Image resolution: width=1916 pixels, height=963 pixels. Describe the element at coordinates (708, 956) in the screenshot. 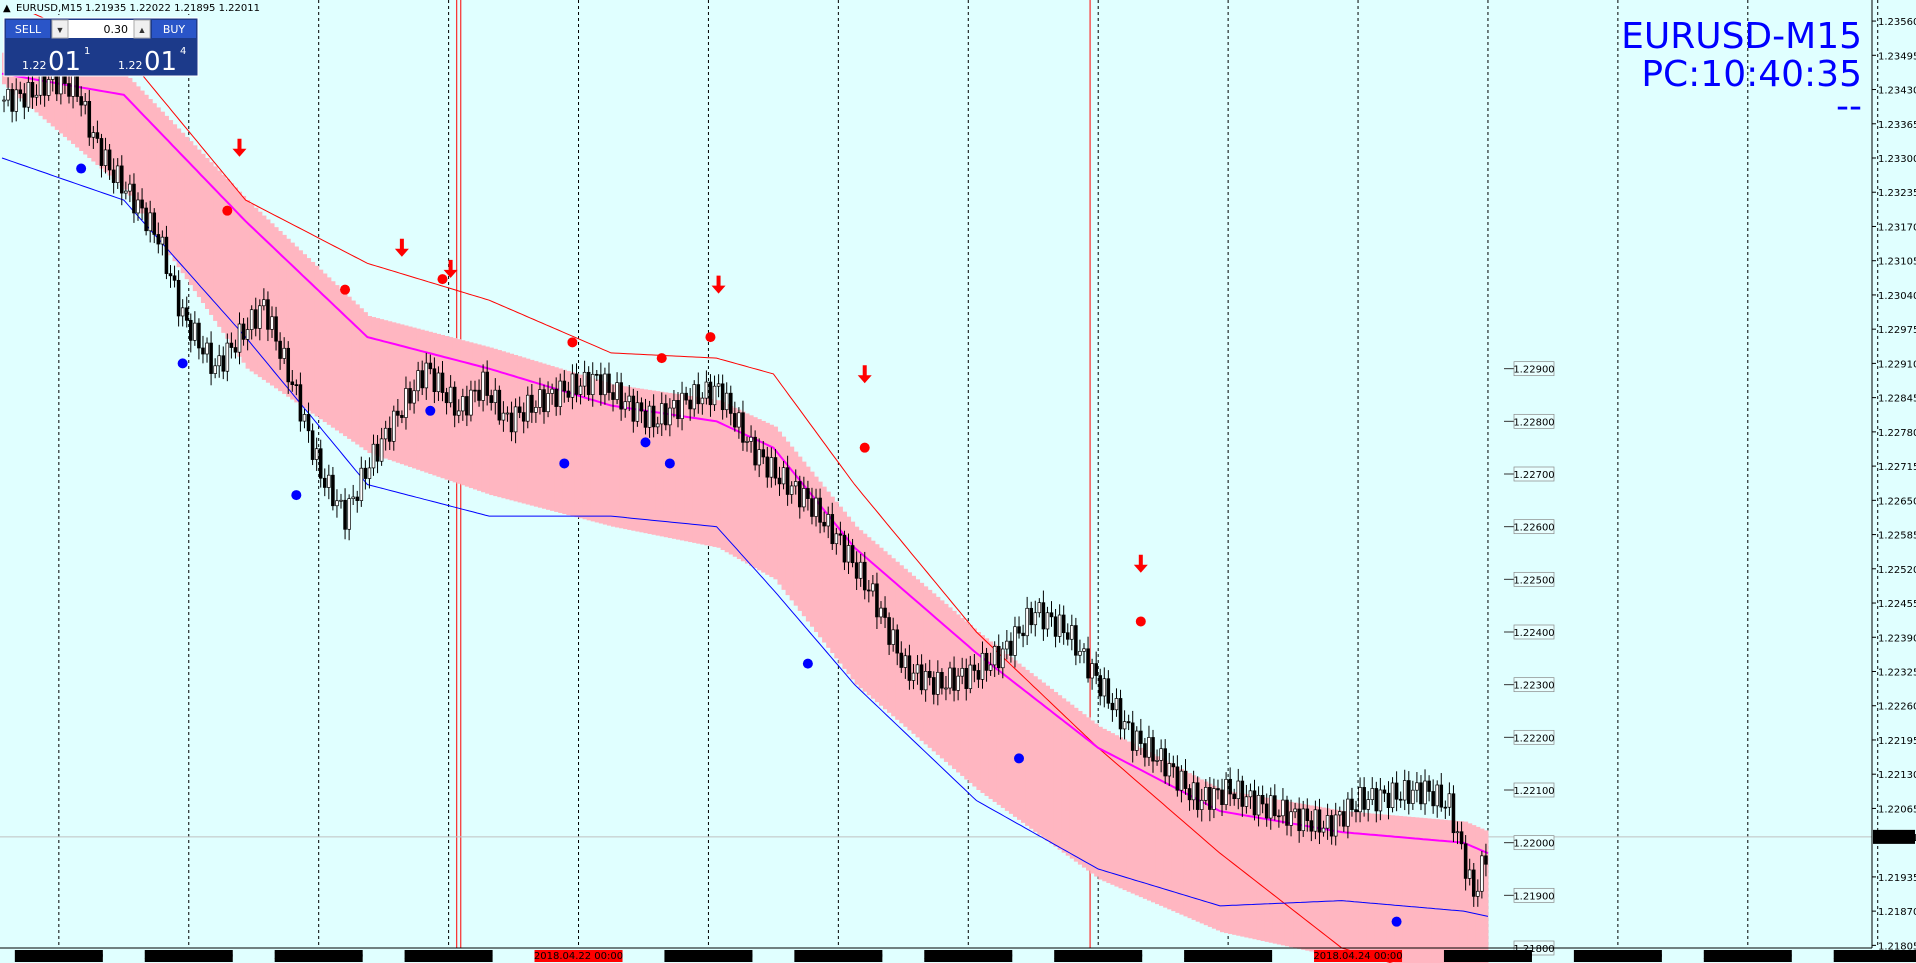

I see `date-label-box` at that location.